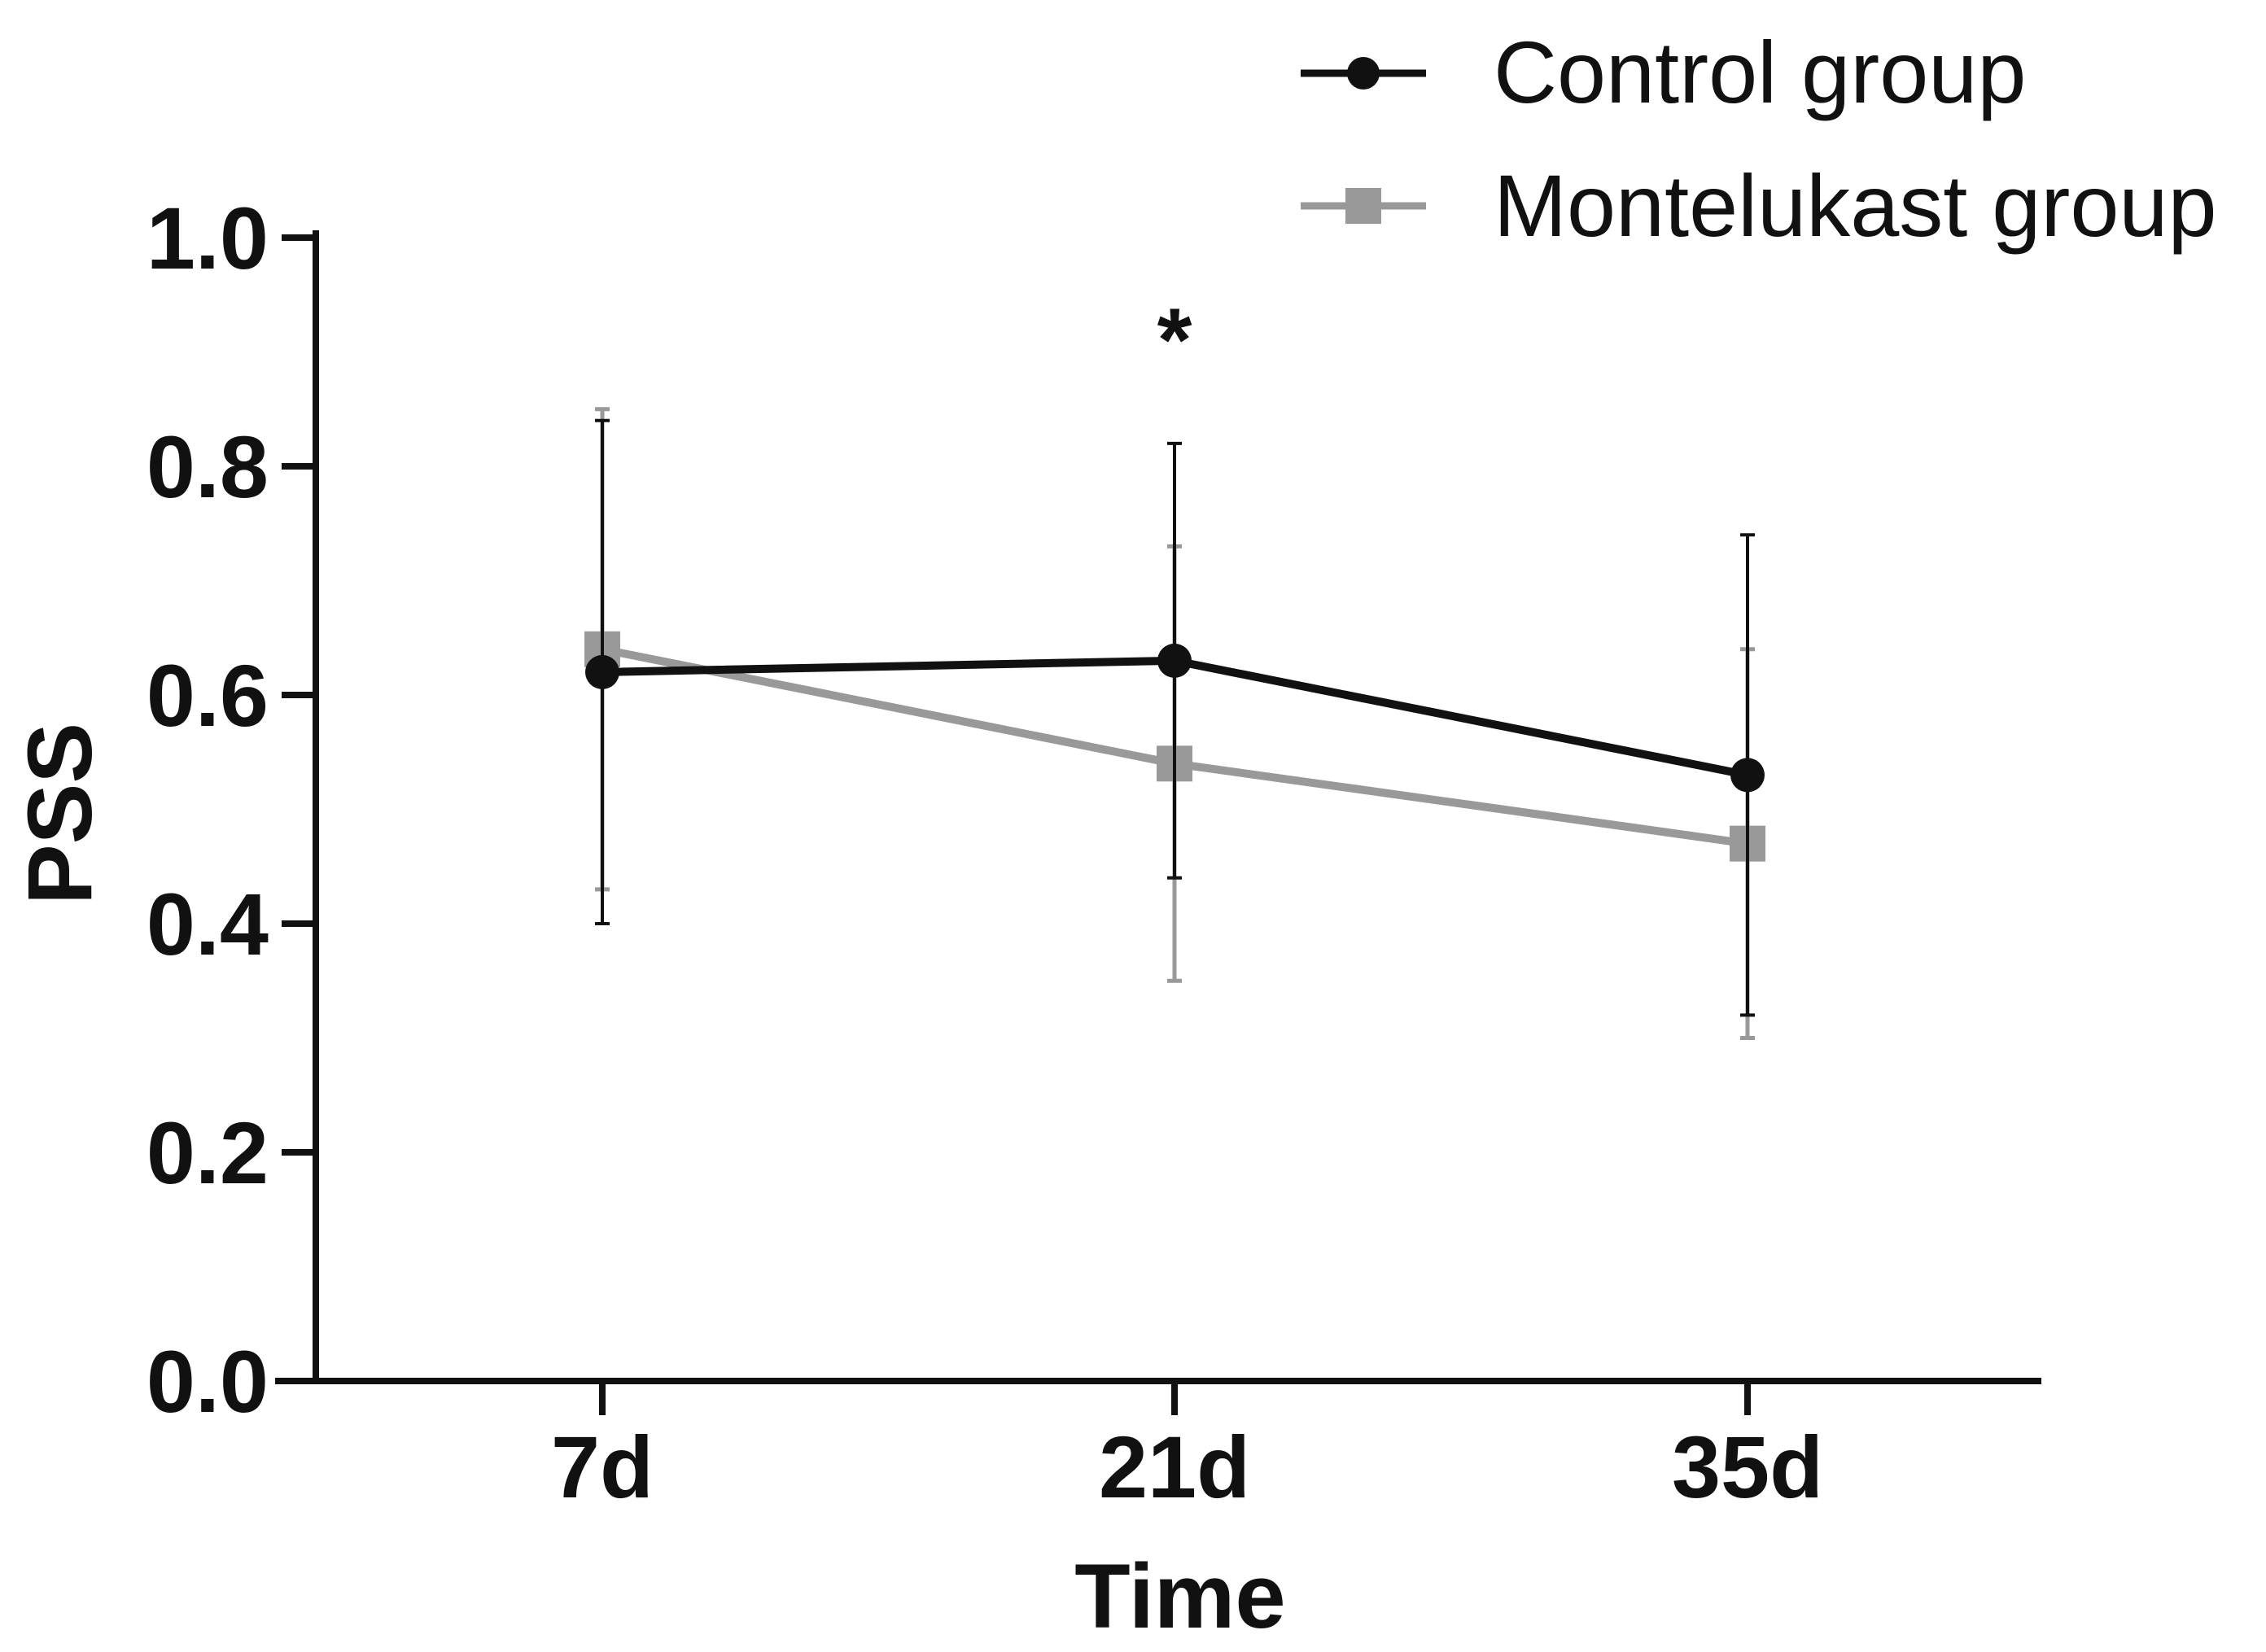 This screenshot has width=2266, height=1652. What do you see at coordinates (1174, 340) in the screenshot?
I see `significance-marker: *` at bounding box center [1174, 340].